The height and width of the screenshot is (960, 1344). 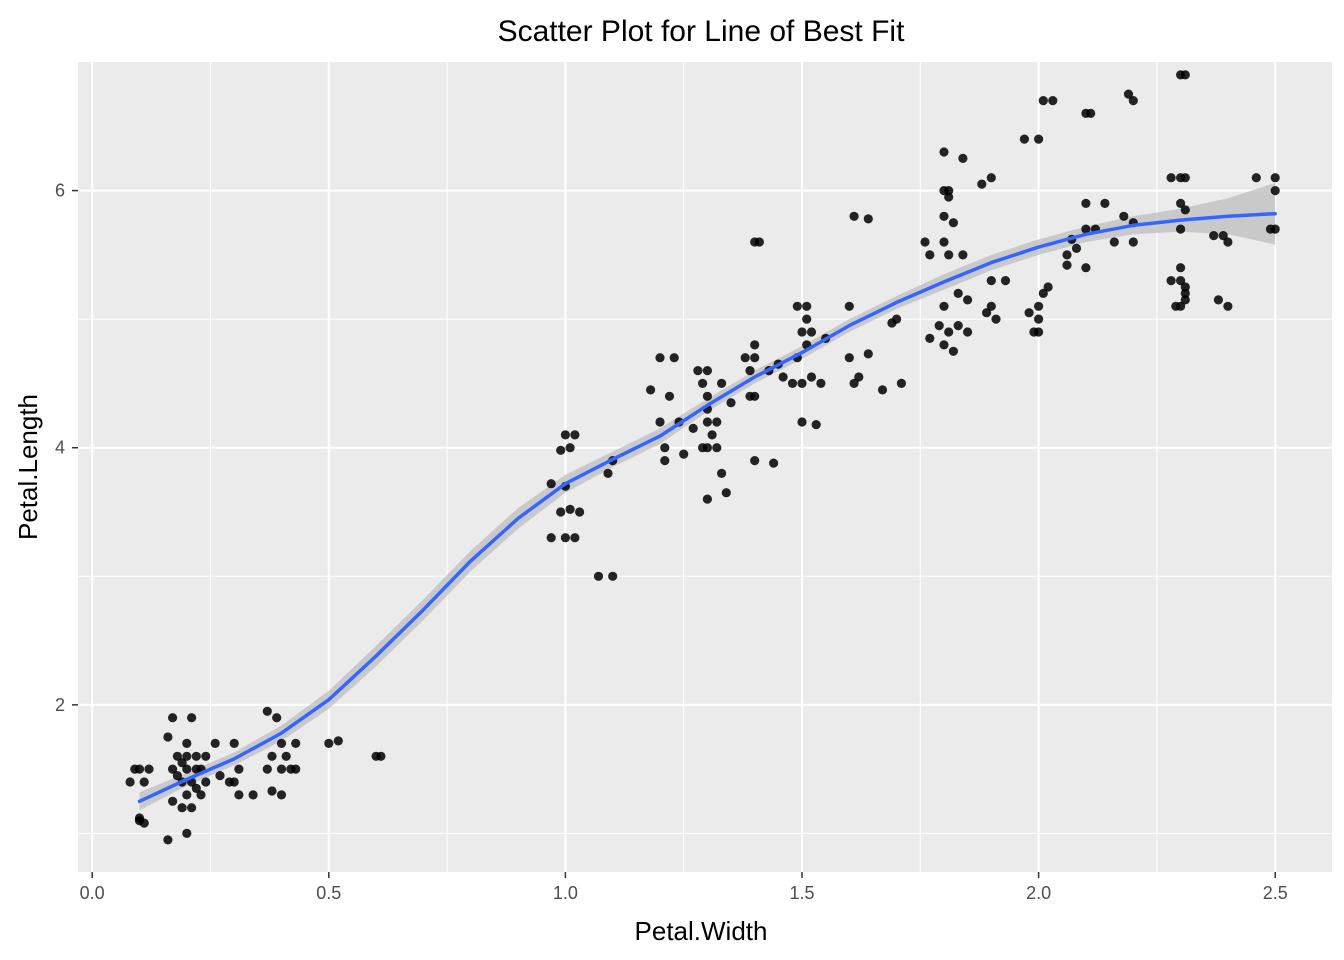 What do you see at coordinates (801, 893) in the screenshot?
I see `x-tick-label: 1.5` at bounding box center [801, 893].